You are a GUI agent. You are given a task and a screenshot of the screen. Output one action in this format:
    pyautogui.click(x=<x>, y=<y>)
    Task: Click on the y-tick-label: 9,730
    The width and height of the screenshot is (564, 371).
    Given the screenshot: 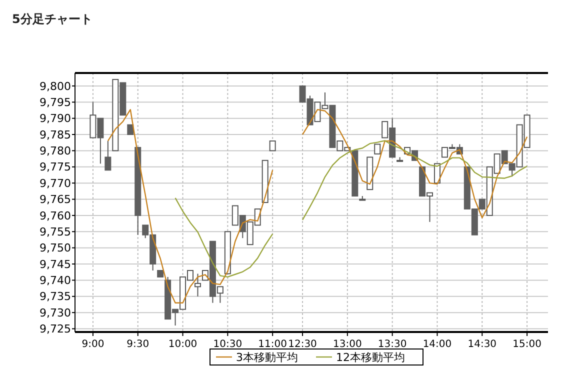 What is the action you would take?
    pyautogui.click(x=55, y=313)
    